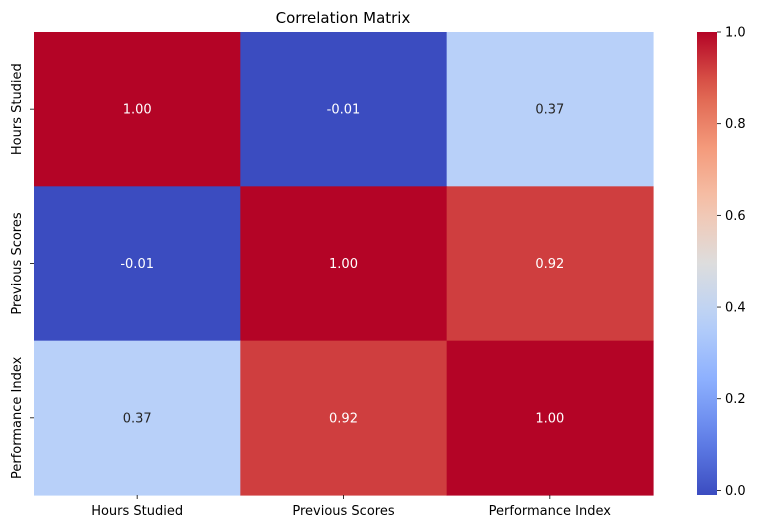 This screenshot has height=528, width=757. What do you see at coordinates (721, 262) in the screenshot?
I see `colorbar: 0.0 0.2 0.4 0.6 0.8 1.0` at bounding box center [721, 262].